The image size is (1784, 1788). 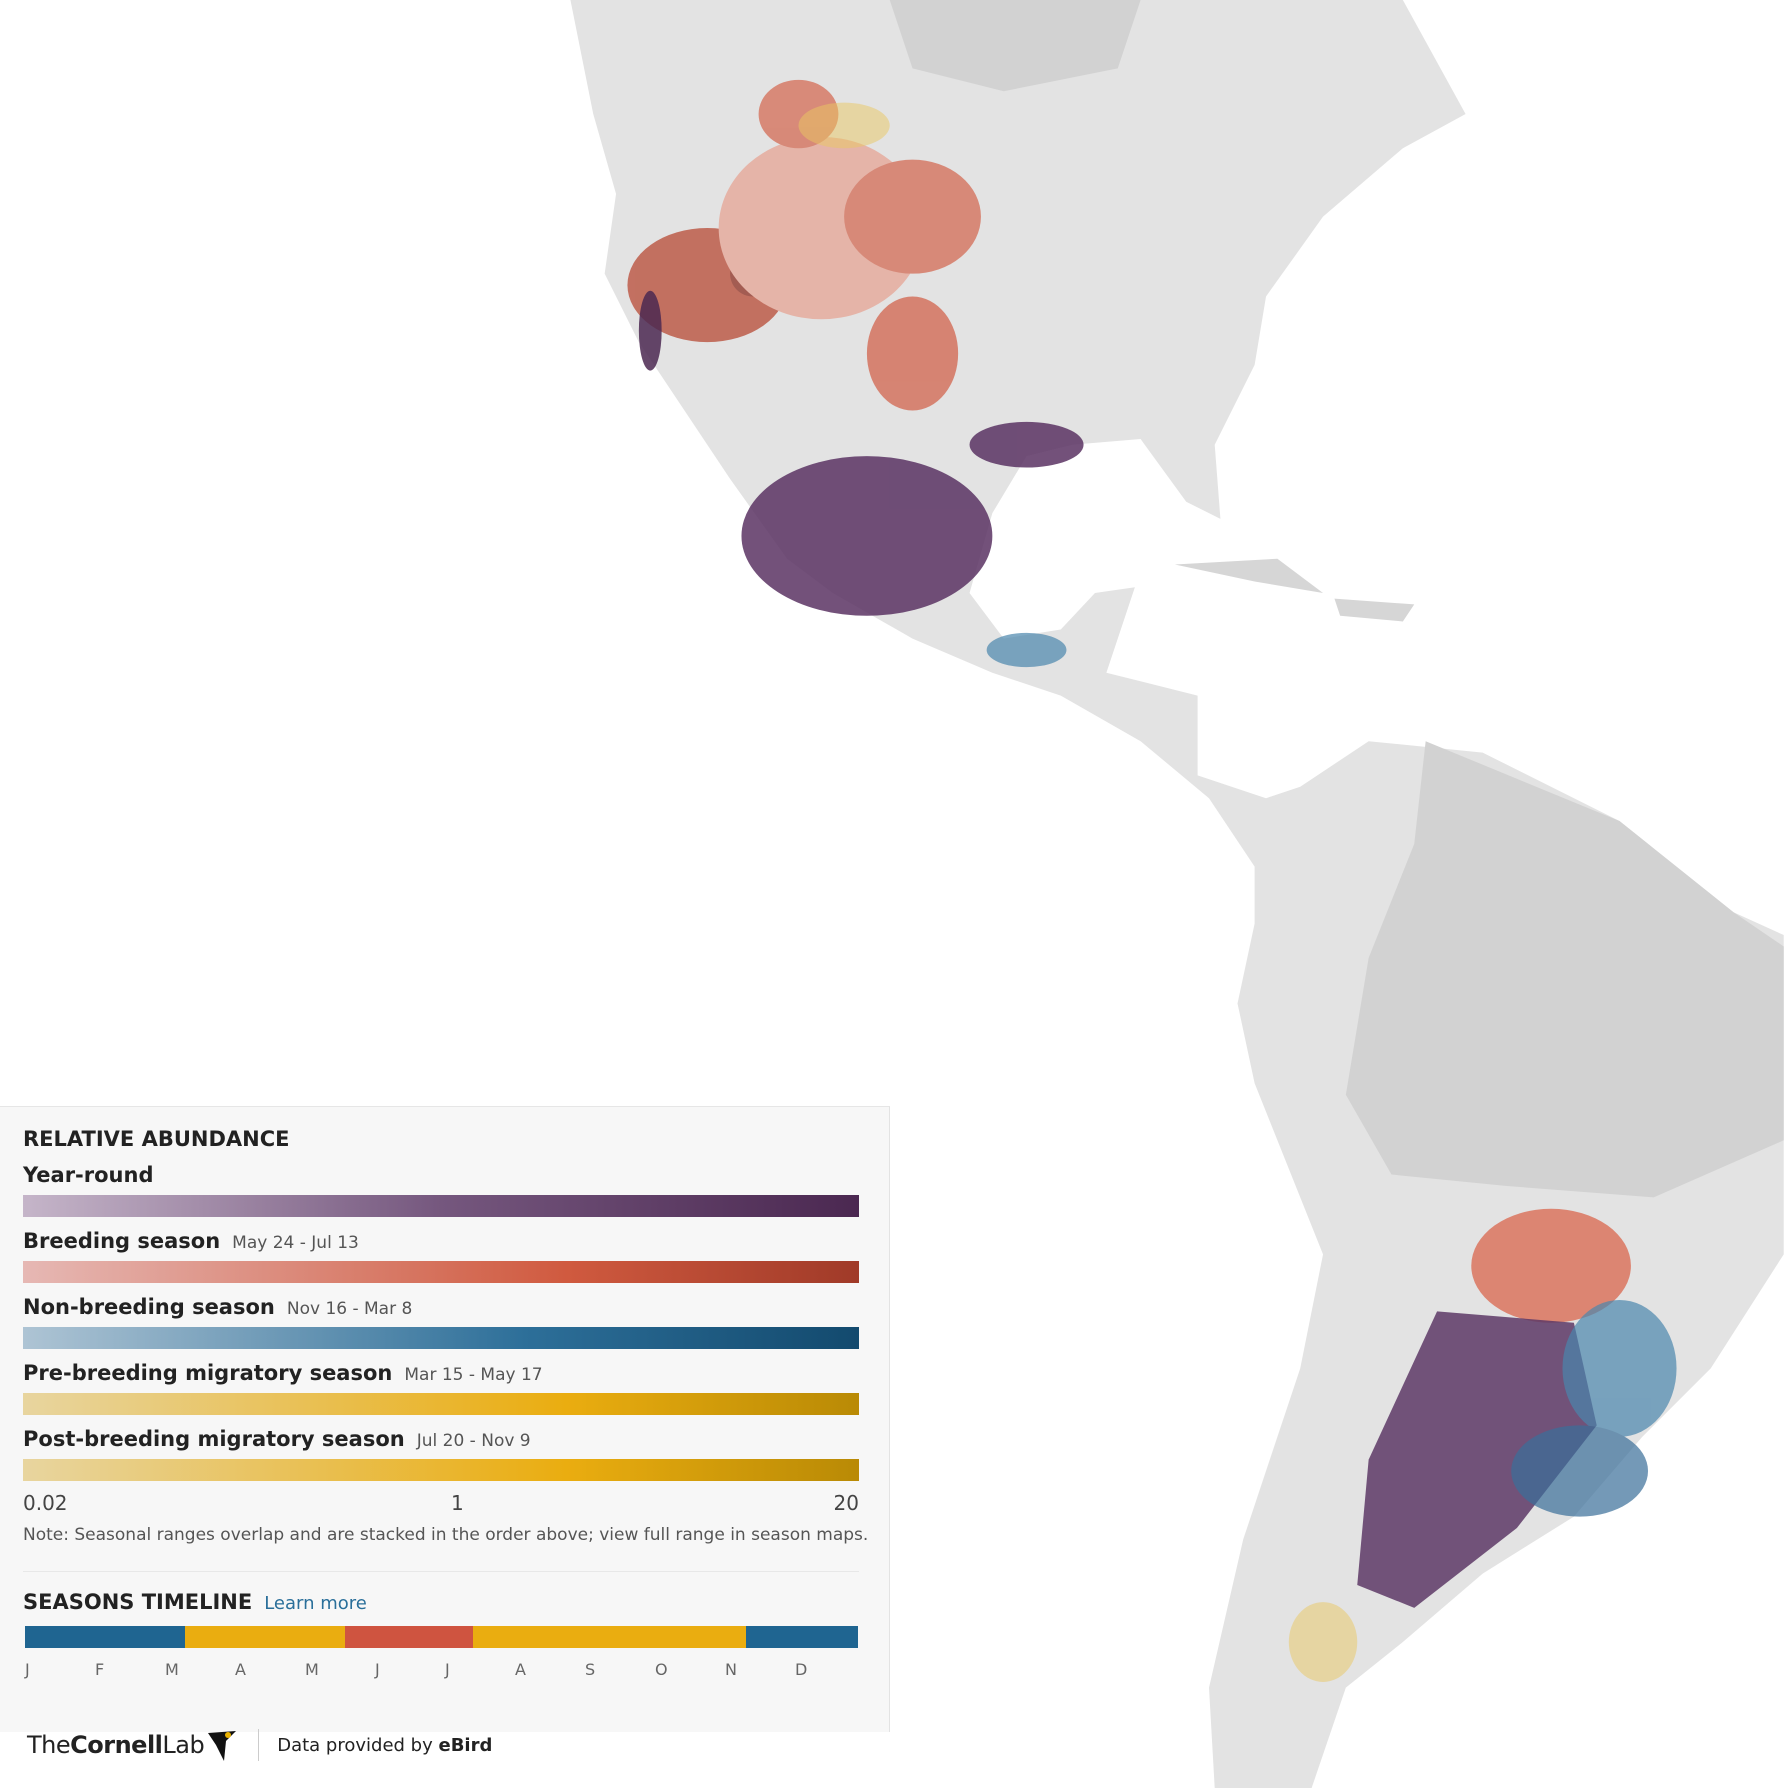 What do you see at coordinates (88, 1175) in the screenshot?
I see `season-name: Year-round` at bounding box center [88, 1175].